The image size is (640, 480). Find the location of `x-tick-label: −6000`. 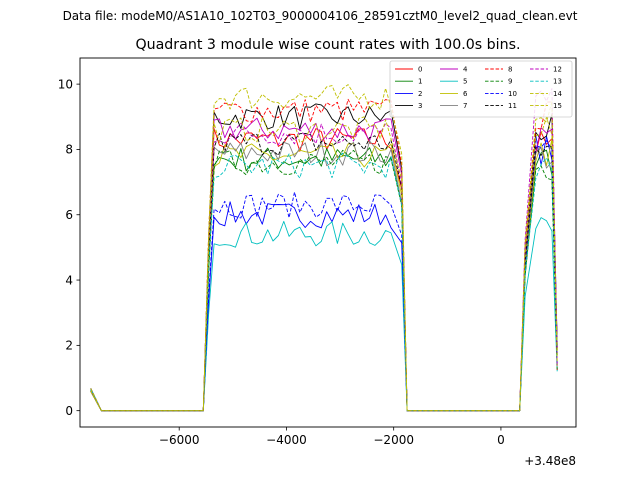

x-tick-label: −6000 is located at coordinates (179, 440).